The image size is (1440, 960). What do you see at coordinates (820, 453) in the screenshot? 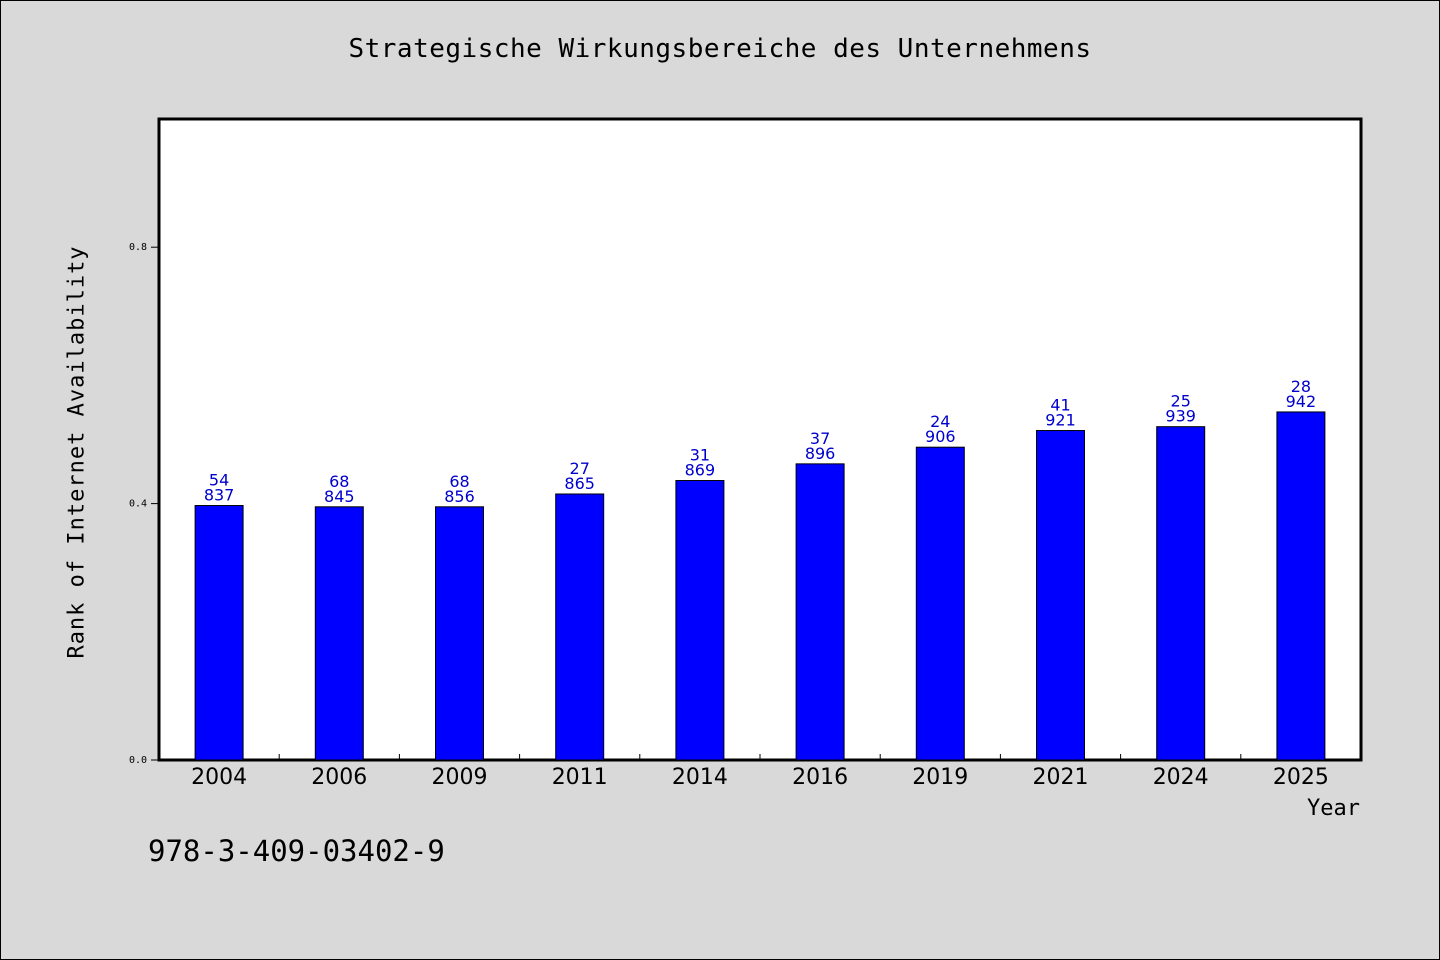
I see `data-label: 896` at bounding box center [820, 453].